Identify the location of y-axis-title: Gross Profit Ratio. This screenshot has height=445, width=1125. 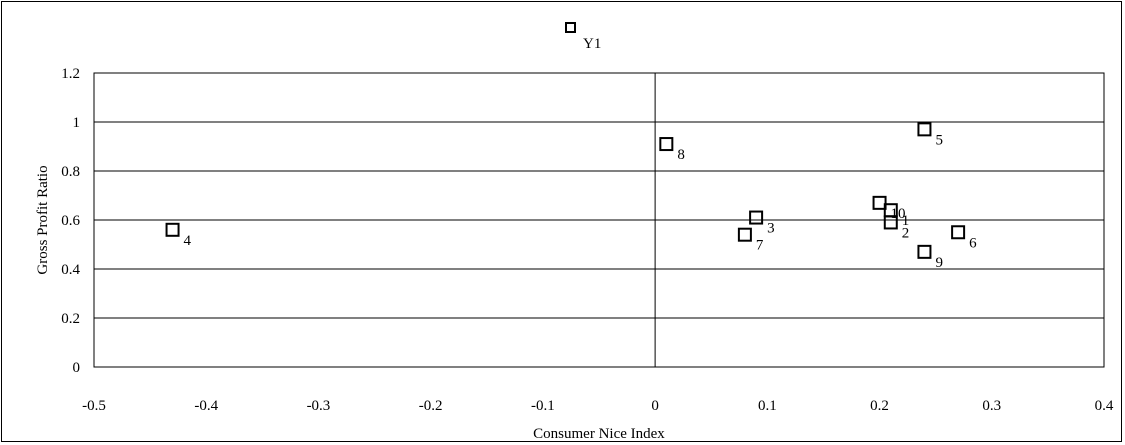
(43, 219).